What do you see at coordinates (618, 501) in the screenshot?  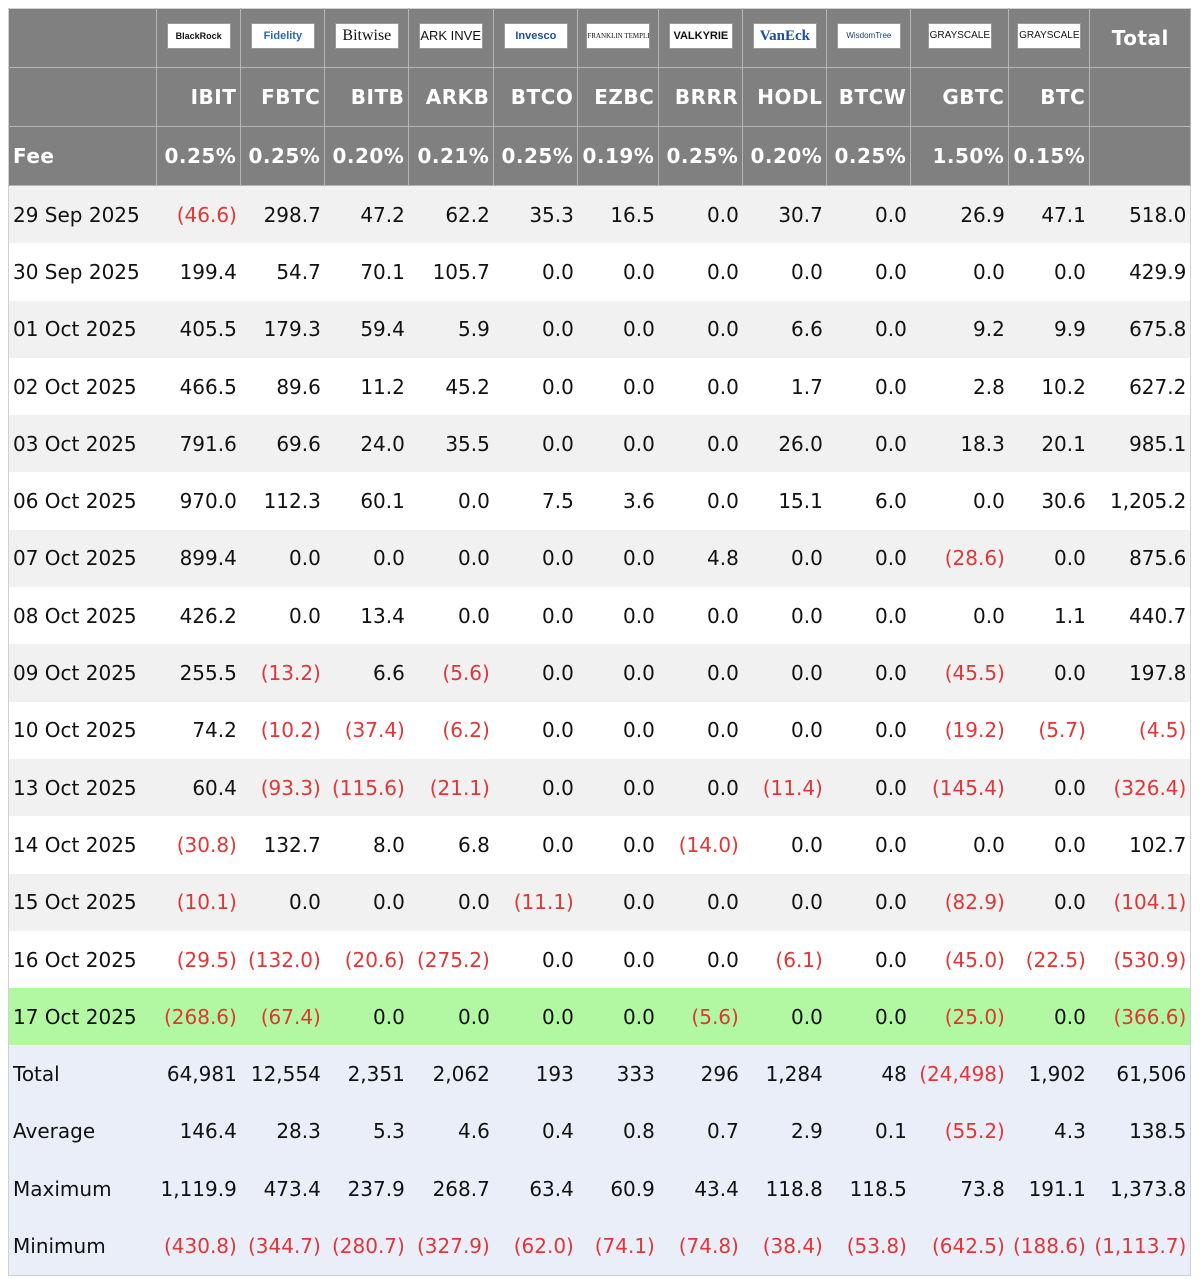 I see `flow-cell: 3.6` at bounding box center [618, 501].